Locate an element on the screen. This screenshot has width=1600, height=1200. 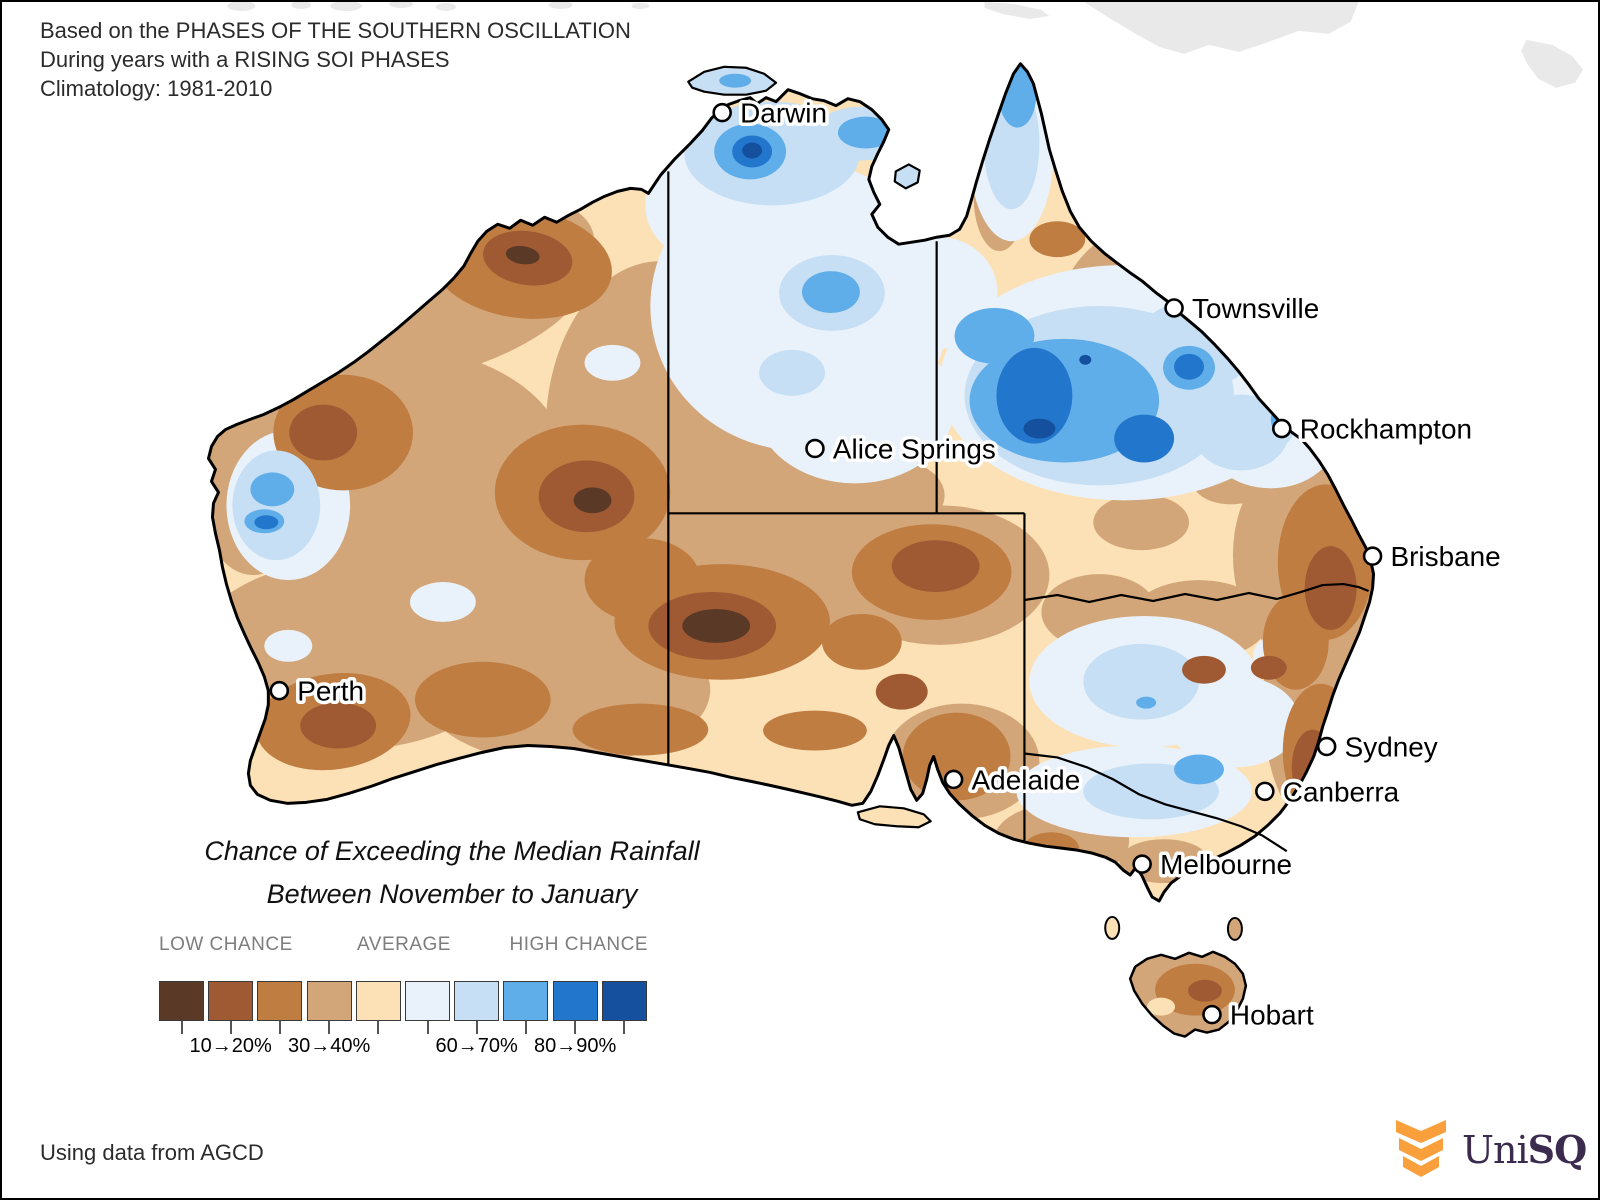
legend-tick-label: 10→20% is located at coordinates (230, 1046).